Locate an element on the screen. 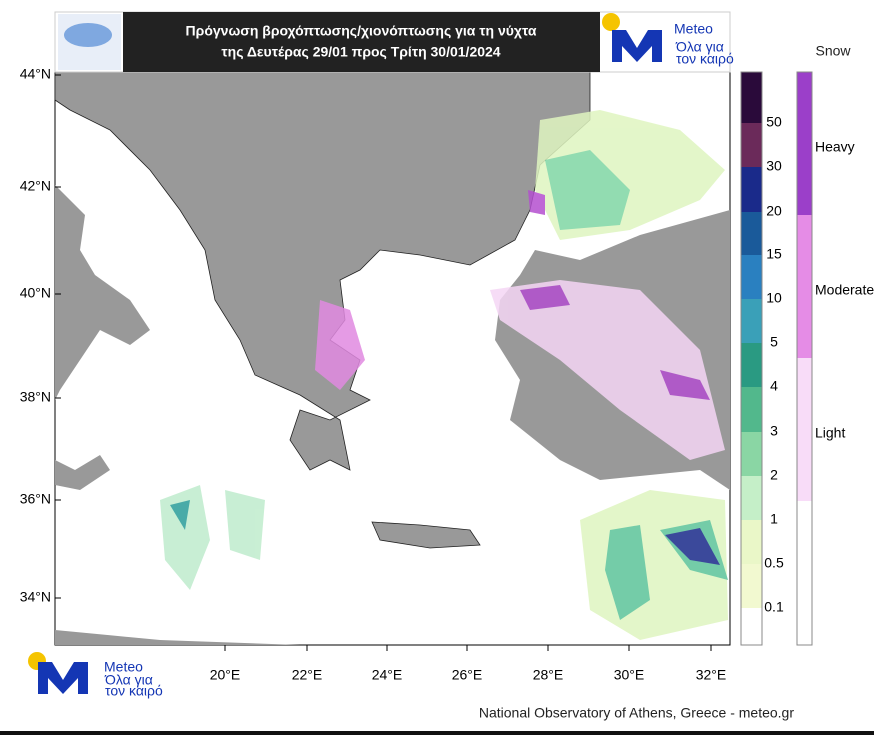 The height and width of the screenshot is (740, 874). logo-sun is located at coordinates (611, 22).